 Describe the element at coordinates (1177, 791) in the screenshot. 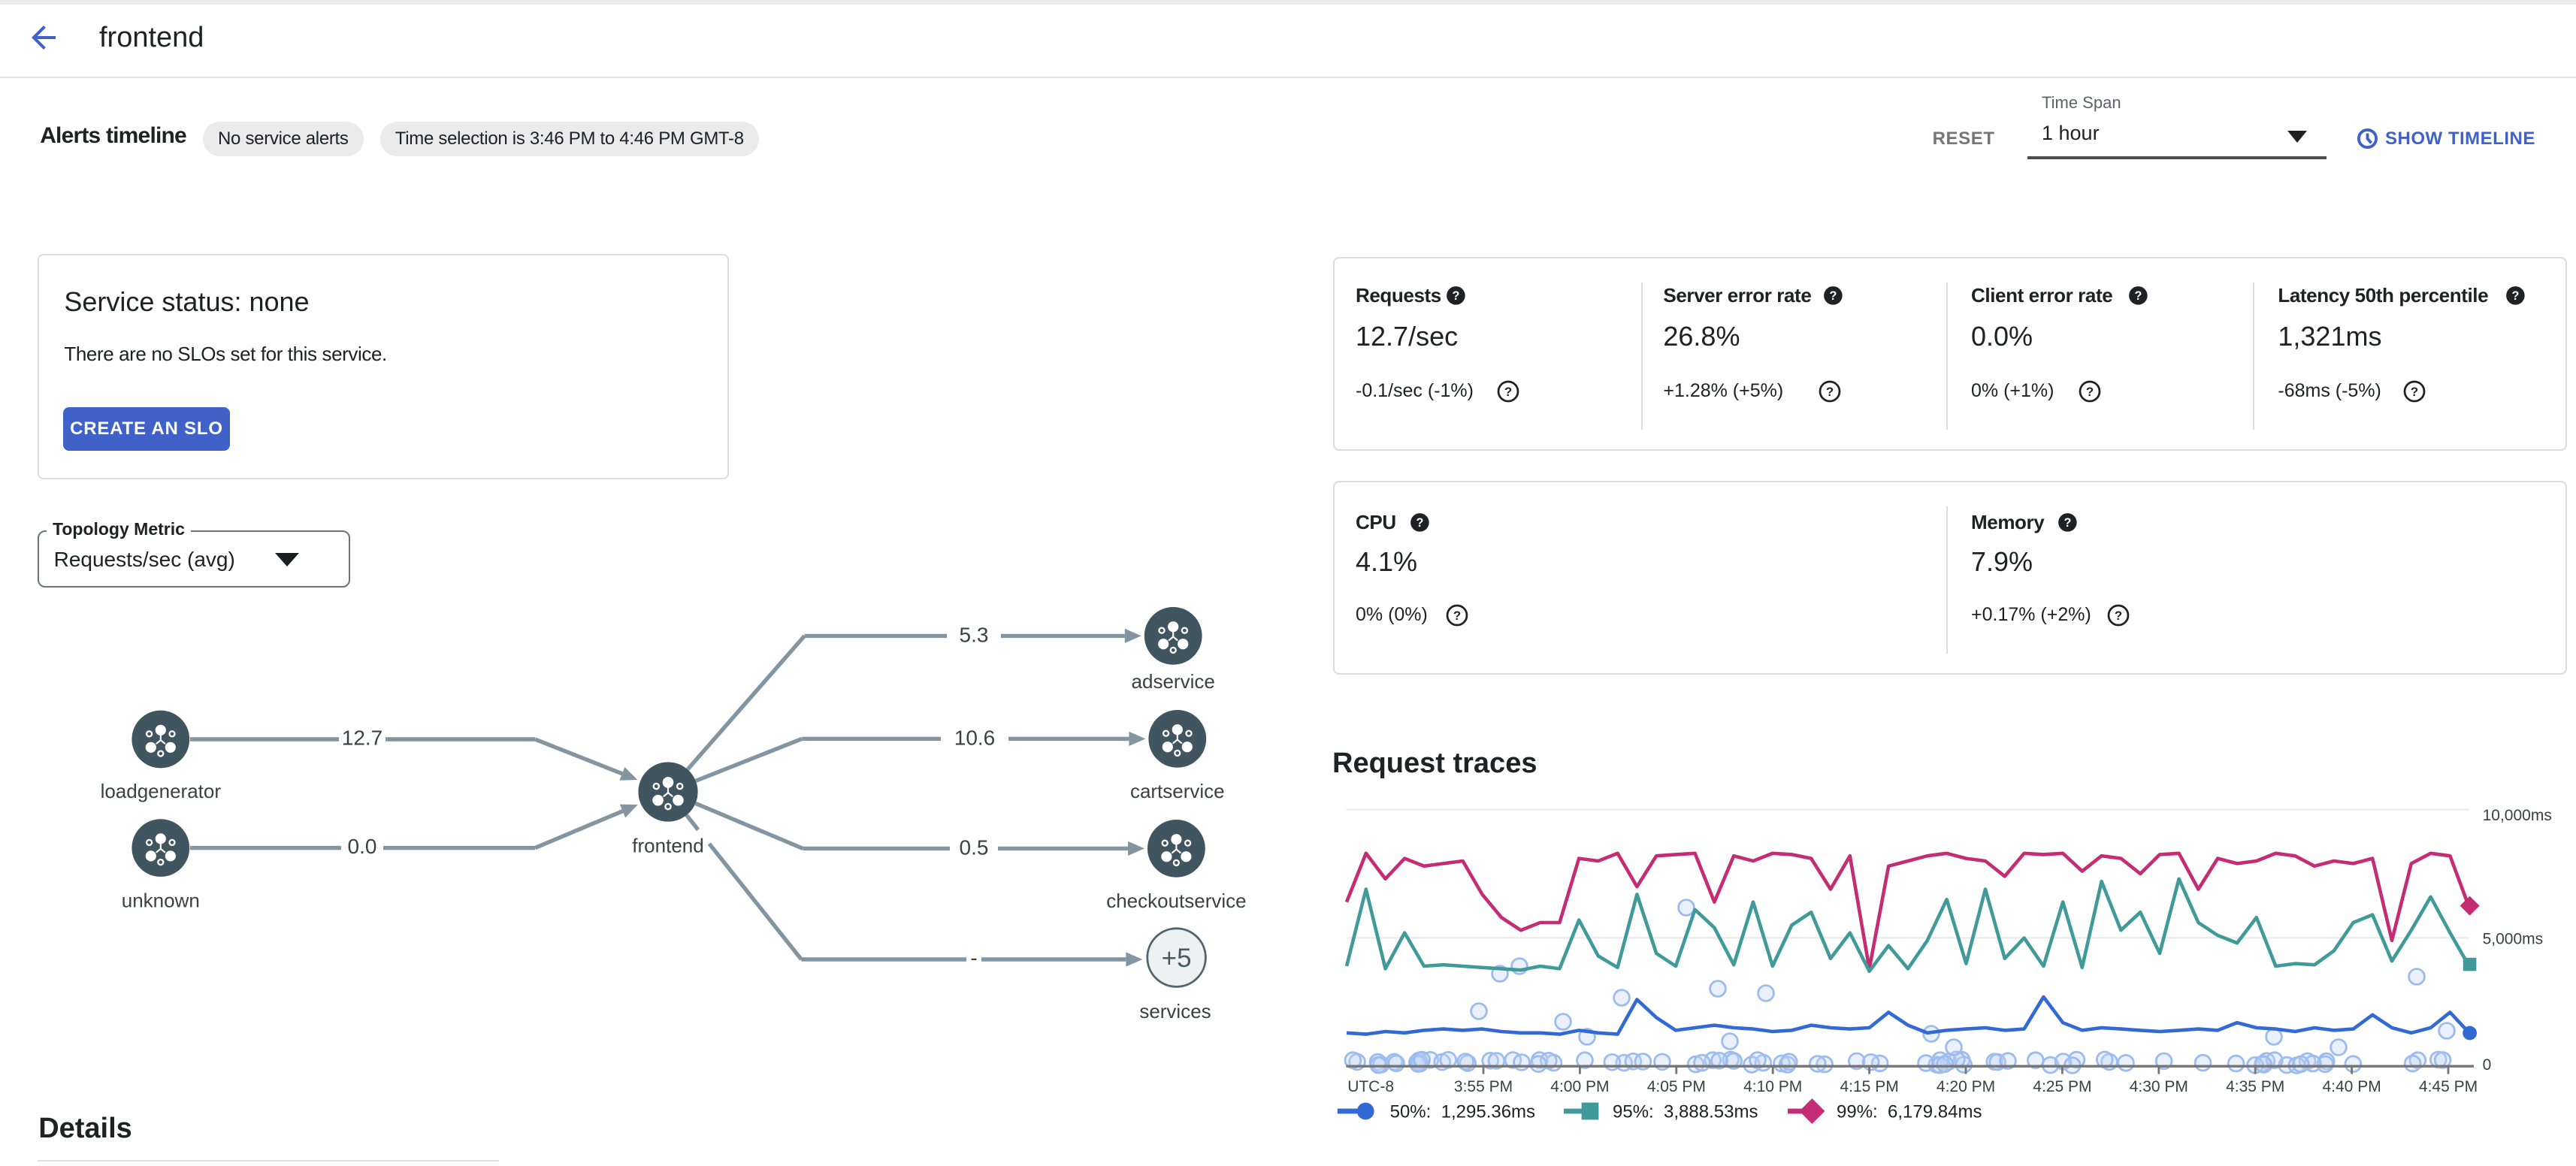

I see `svg-text: cartservice` at that location.